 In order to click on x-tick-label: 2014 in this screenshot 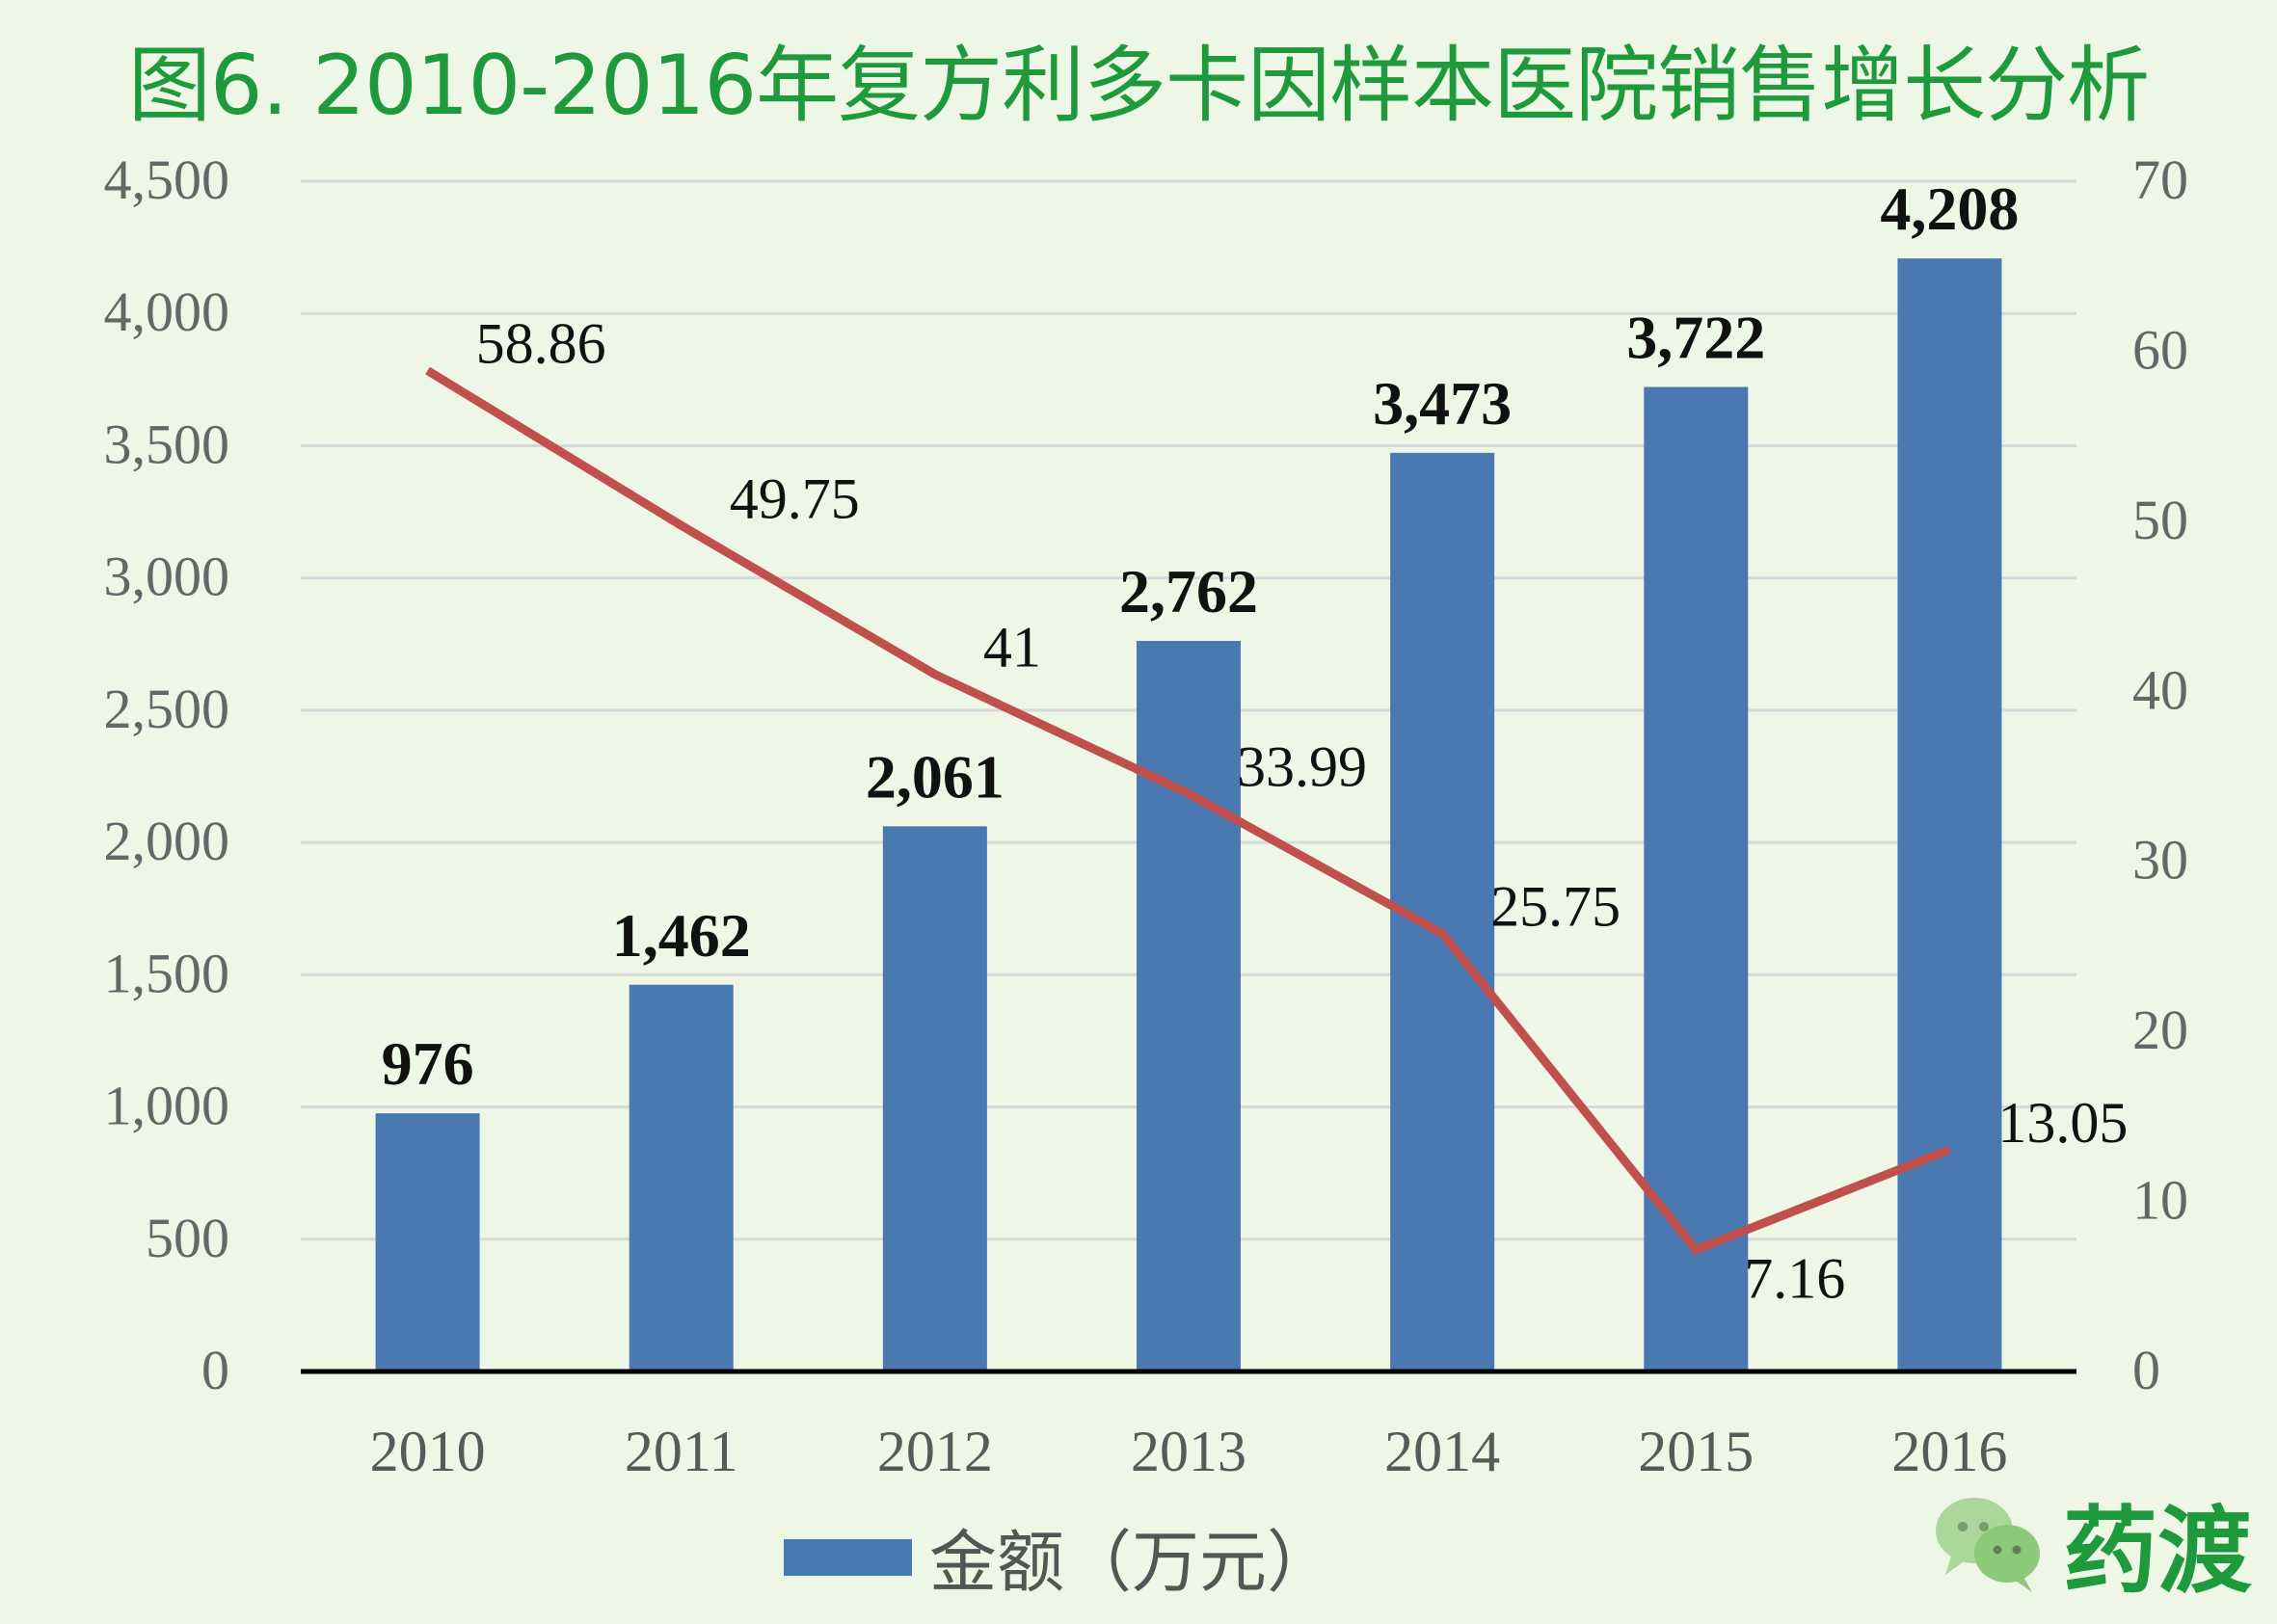, I will do `click(1442, 1451)`.